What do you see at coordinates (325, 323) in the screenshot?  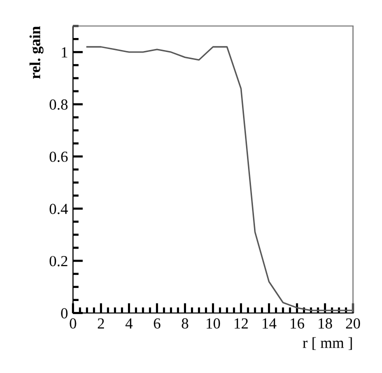 I see `x-tick-label: 18` at bounding box center [325, 323].